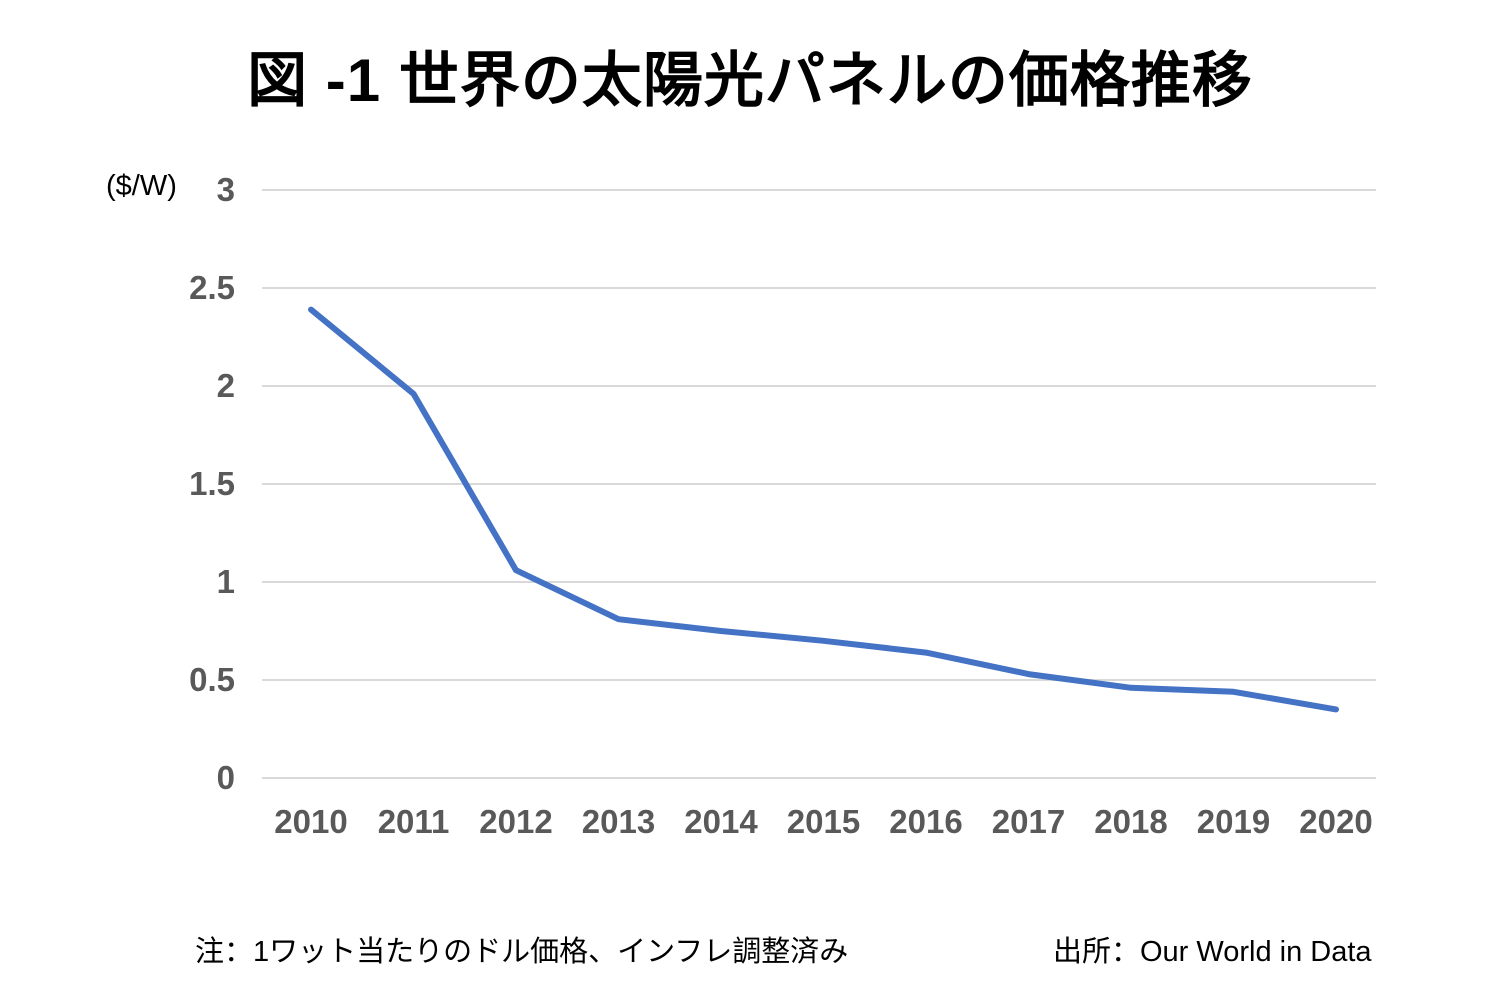  Describe the element at coordinates (522, 952) in the screenshot. I see `footnote: 注：1ワット当たりのドル価格、インフレ調整済み` at that location.